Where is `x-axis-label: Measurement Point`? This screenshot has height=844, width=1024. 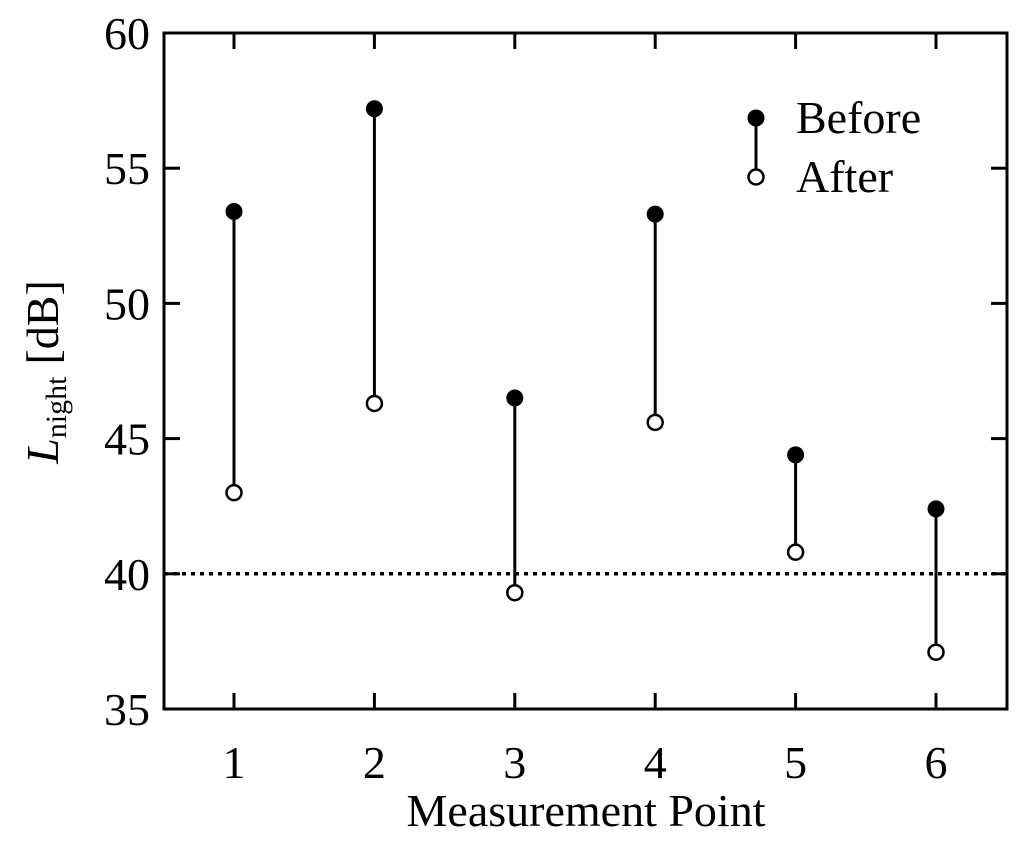
x-axis-label: Measurement Point is located at coordinates (586, 810).